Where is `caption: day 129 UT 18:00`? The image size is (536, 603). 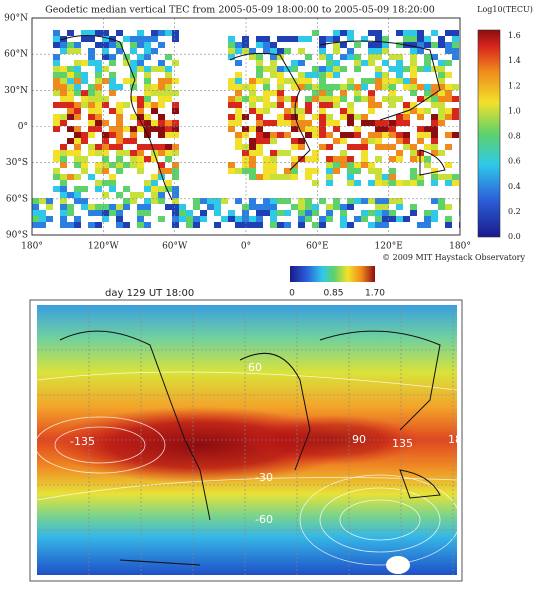 caption: day 129 UT 18:00 is located at coordinates (149, 293).